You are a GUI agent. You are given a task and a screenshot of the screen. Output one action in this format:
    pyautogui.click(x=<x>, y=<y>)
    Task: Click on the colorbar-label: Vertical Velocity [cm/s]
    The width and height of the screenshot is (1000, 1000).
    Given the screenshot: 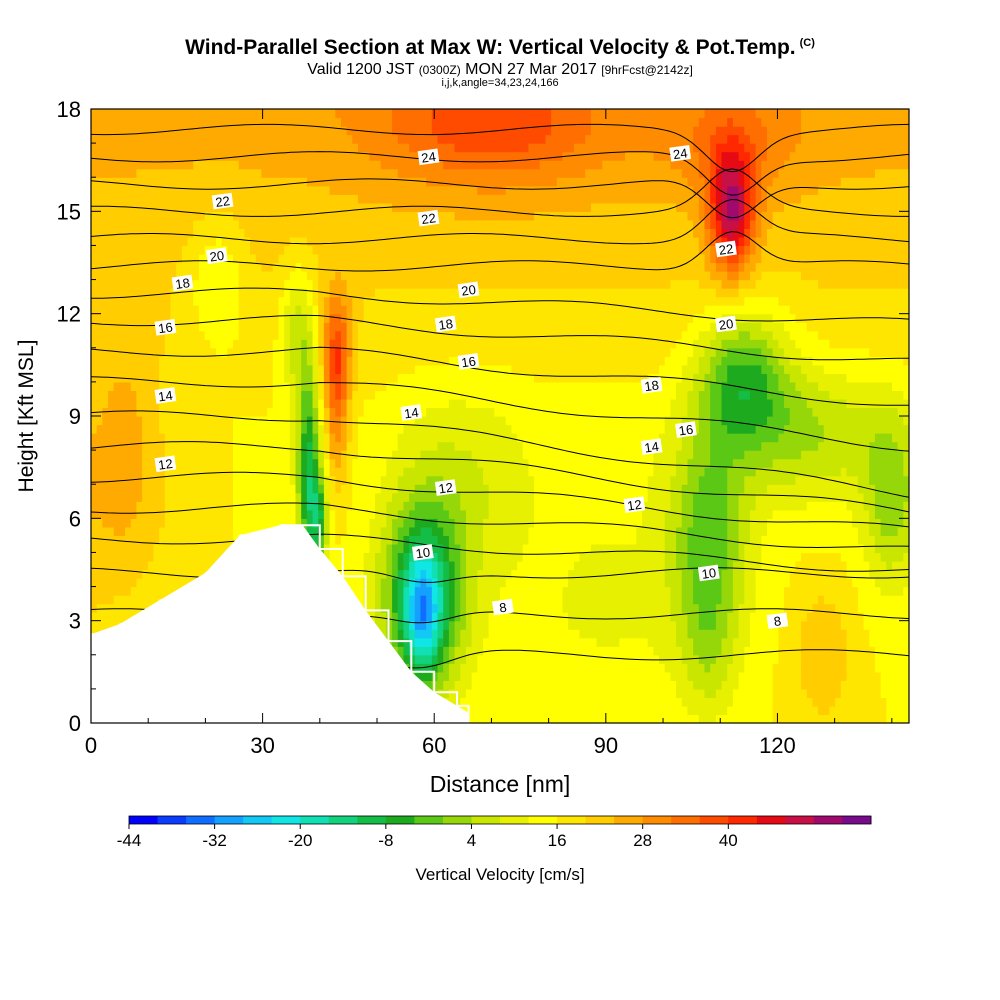 What is the action you would take?
    pyautogui.click(x=499, y=874)
    